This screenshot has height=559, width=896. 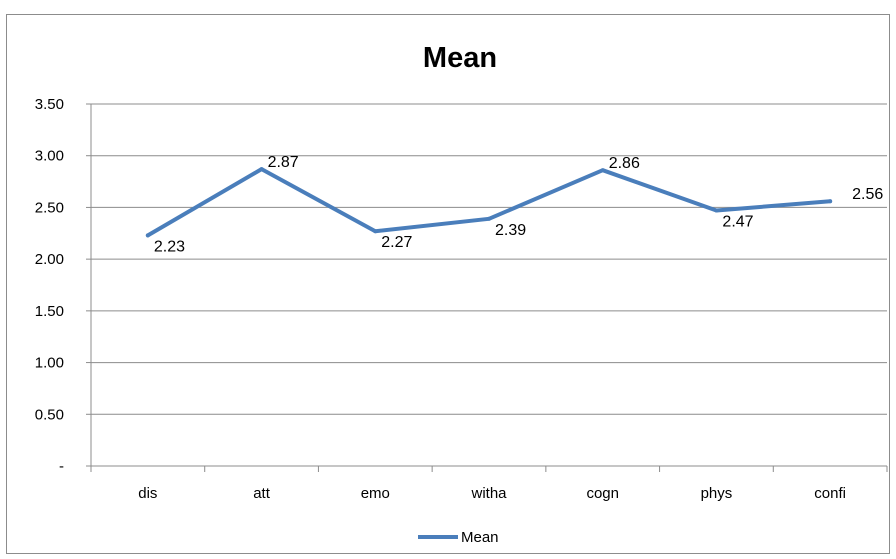 What do you see at coordinates (49, 207) in the screenshot?
I see `y-tick-label: 2.50` at bounding box center [49, 207].